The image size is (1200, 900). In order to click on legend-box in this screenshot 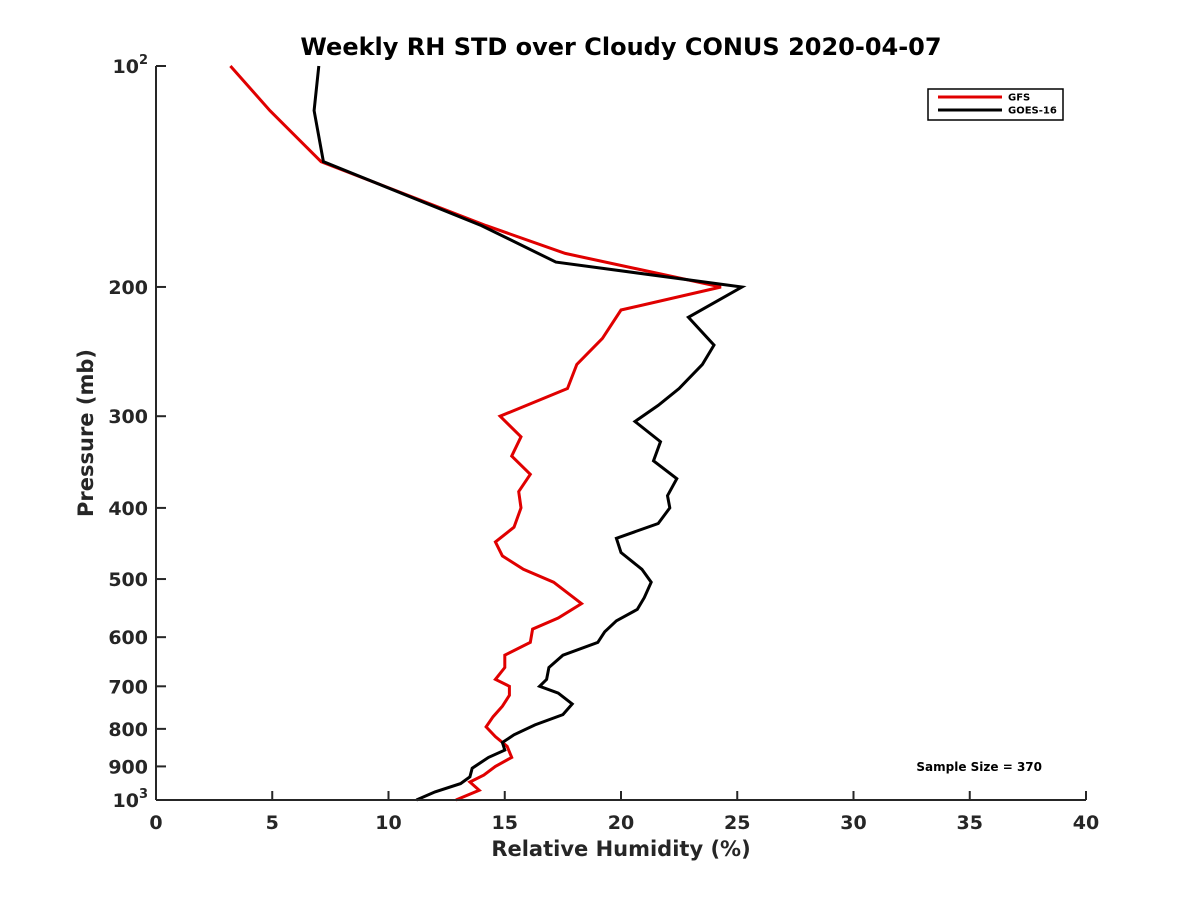, I will do `click(995, 104)`.